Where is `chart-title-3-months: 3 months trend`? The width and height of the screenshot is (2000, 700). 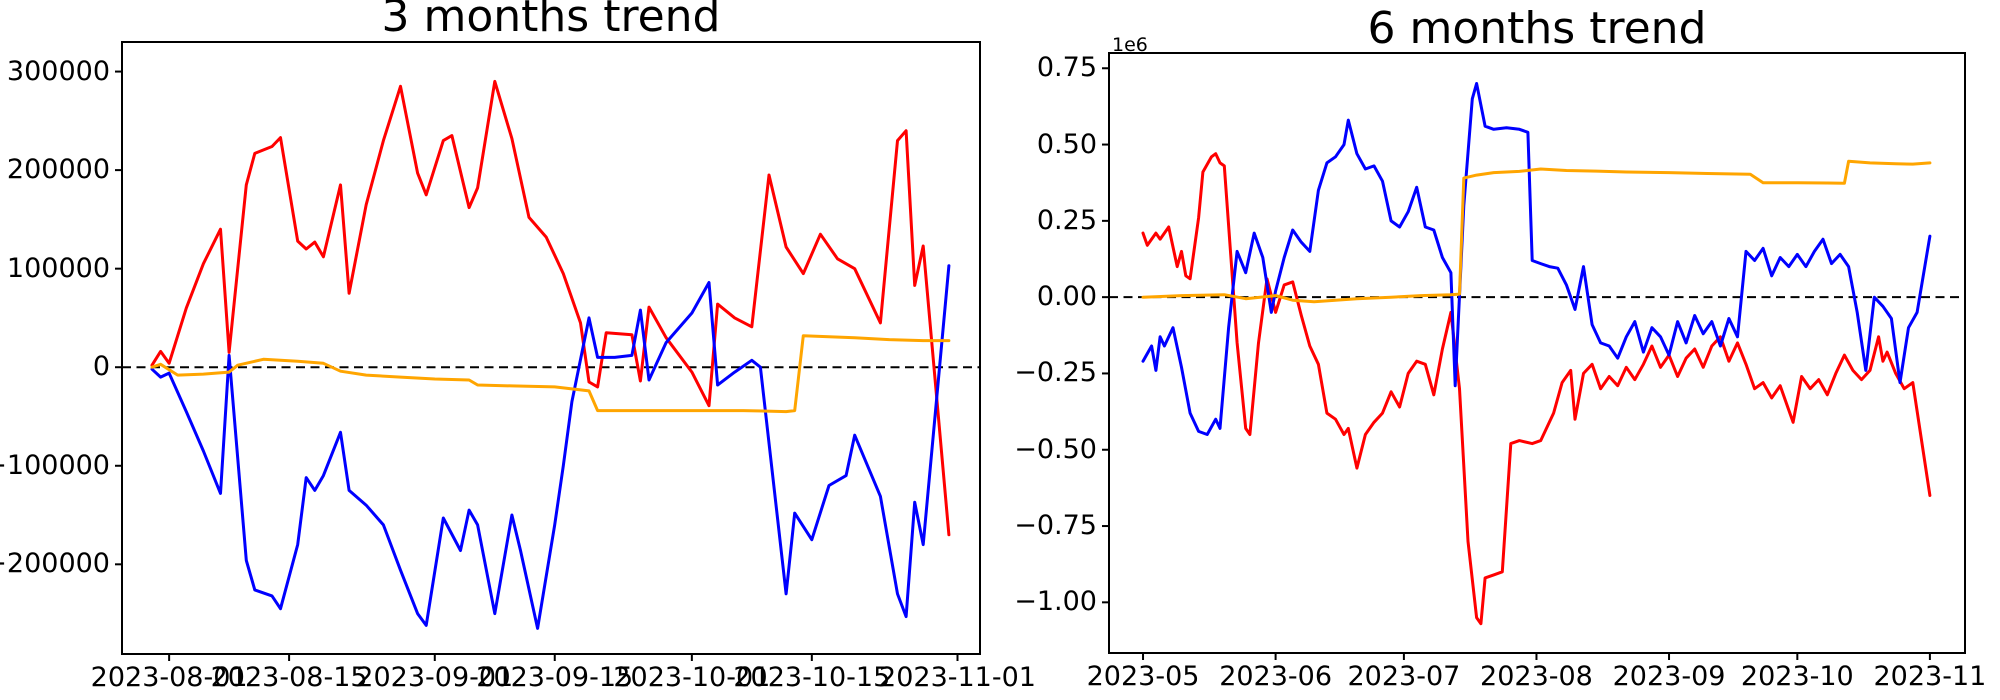 chart-title-3-months: 3 months trend is located at coordinates (551, 21).